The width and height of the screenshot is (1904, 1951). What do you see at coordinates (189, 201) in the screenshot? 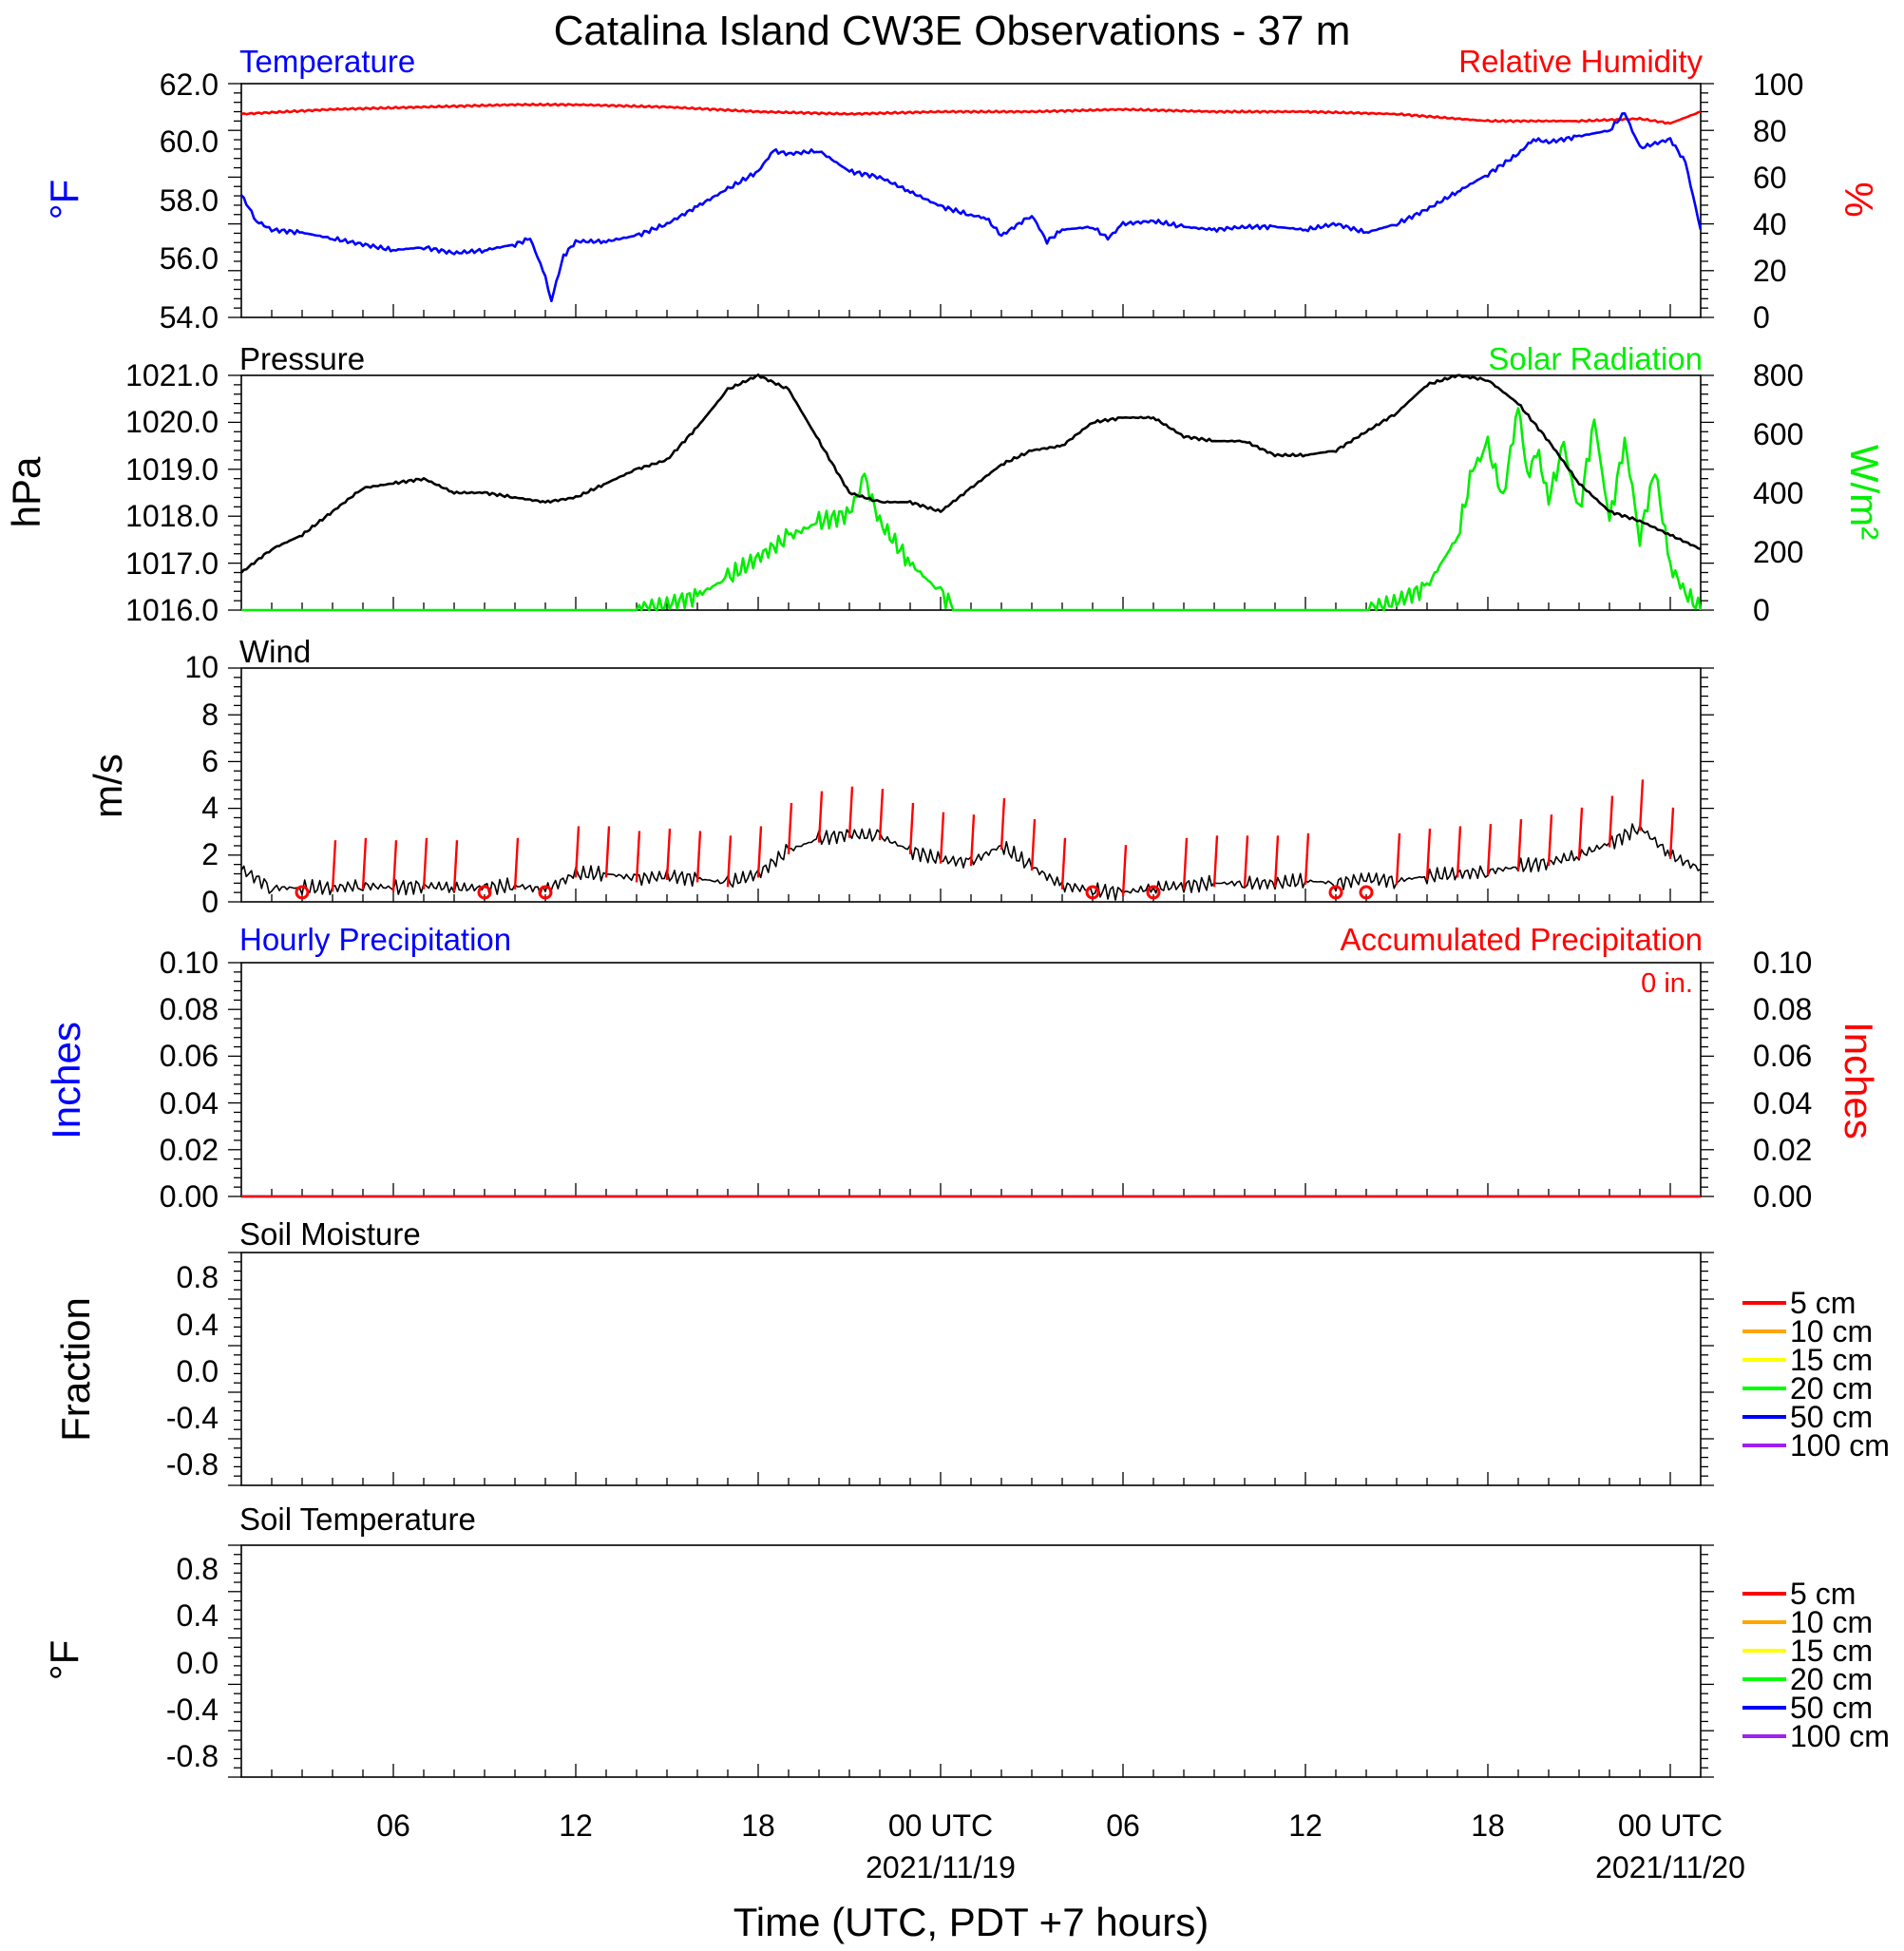
I see `temperature-tick-label: 58.0` at bounding box center [189, 201].